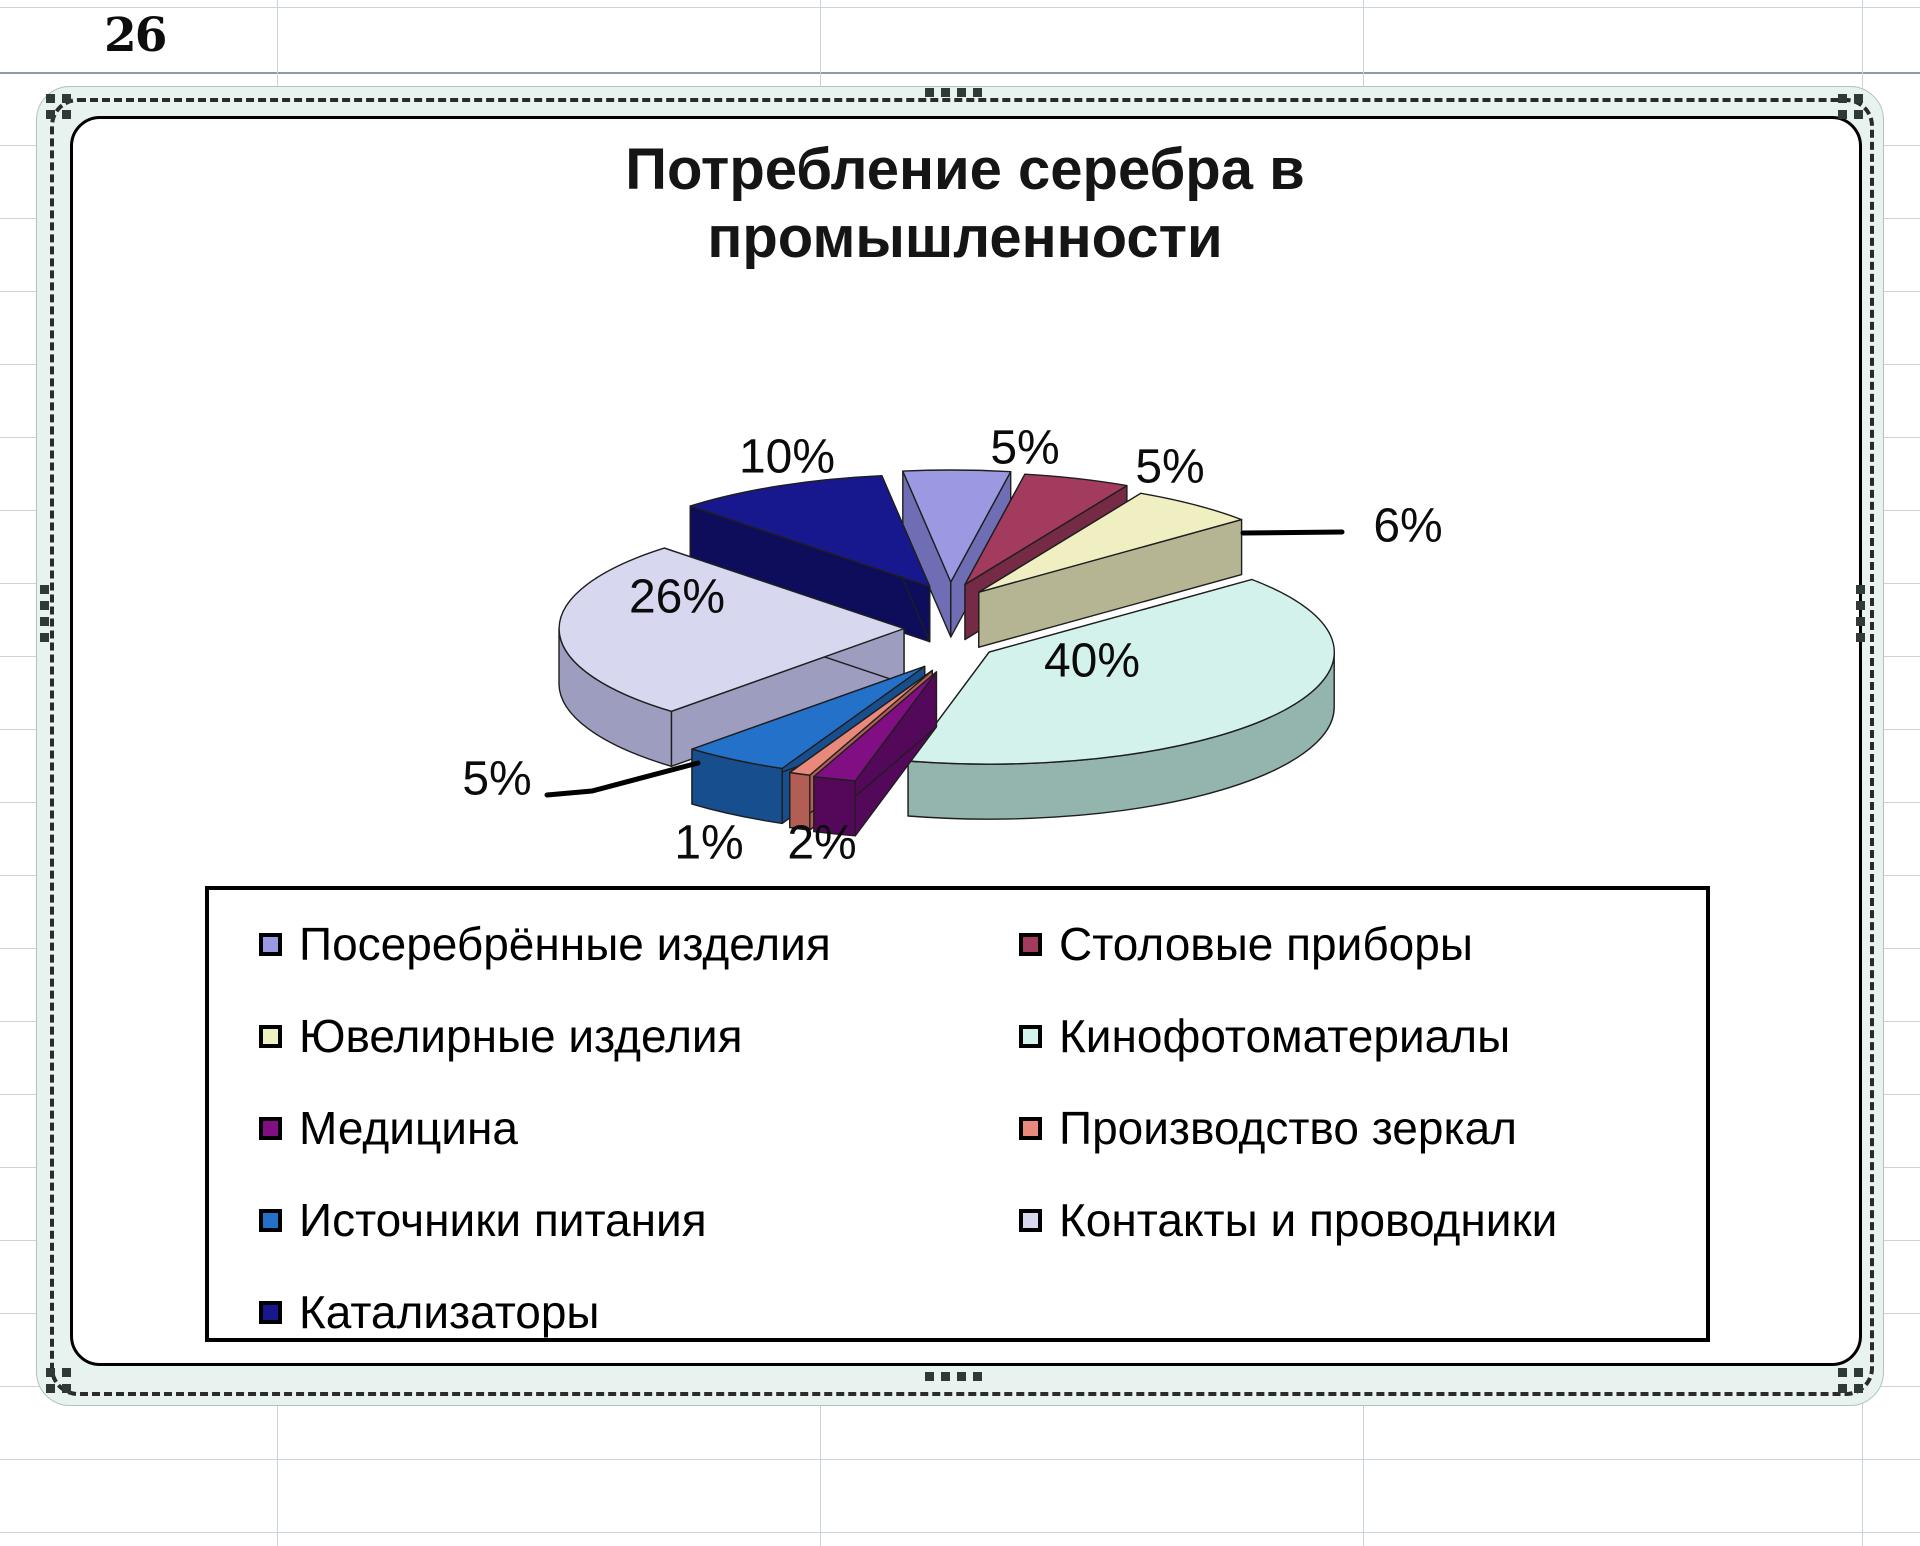 Image resolution: width=1920 pixels, height=1546 pixels. Describe the element at coordinates (1285, 1036) in the screenshot. I see `legend-label-3: Кинофотоматериалы` at that location.